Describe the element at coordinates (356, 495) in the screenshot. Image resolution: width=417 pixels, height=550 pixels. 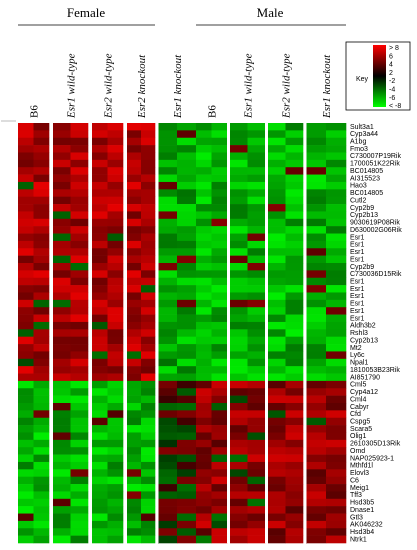
I see `gene-label: Tff3` at that location.